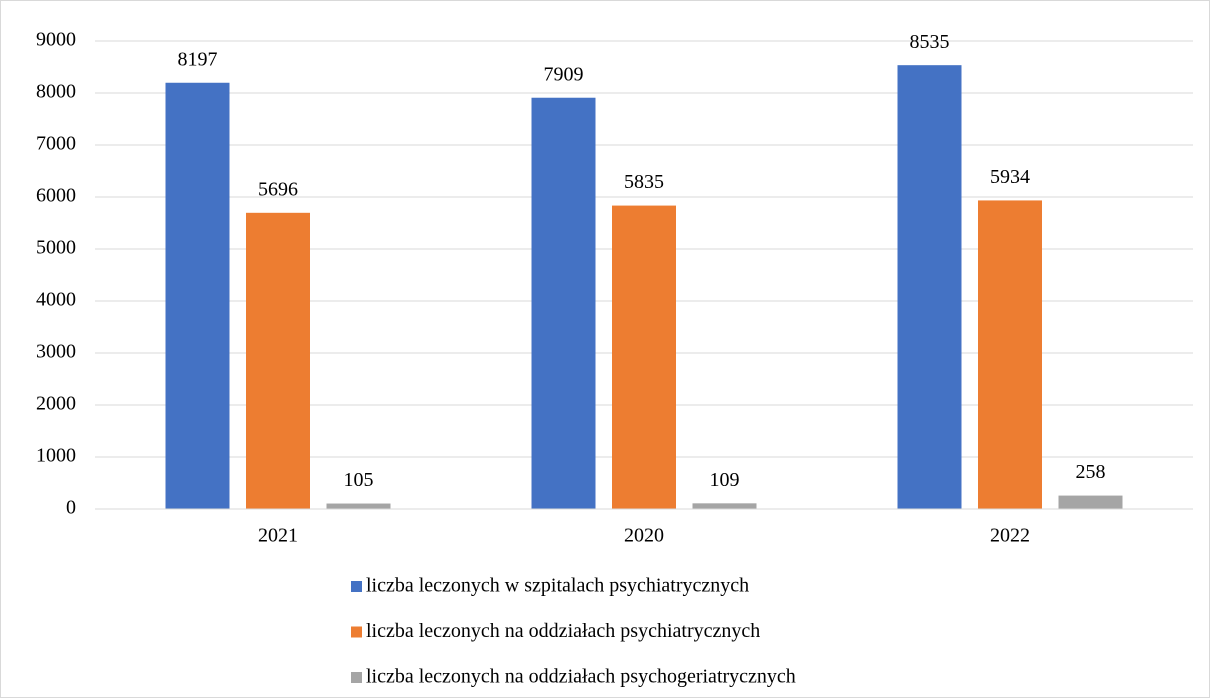  What do you see at coordinates (56, 404) in the screenshot?
I see `y-tick-label: 2000` at bounding box center [56, 404].